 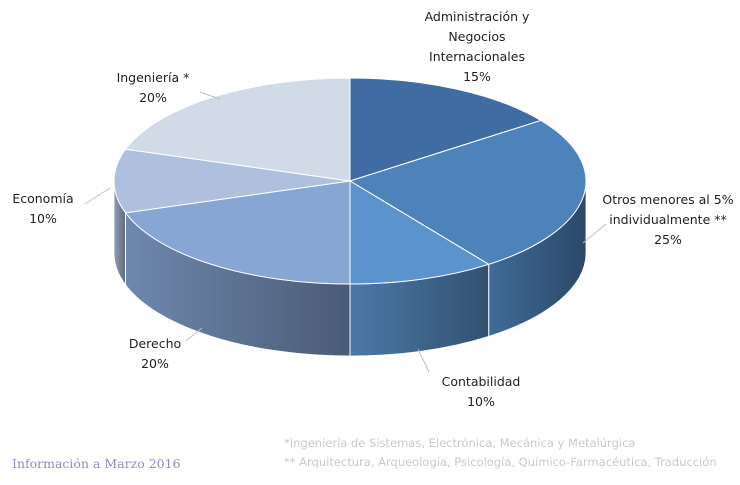 I want to click on slice-economia, so click(x=232, y=181).